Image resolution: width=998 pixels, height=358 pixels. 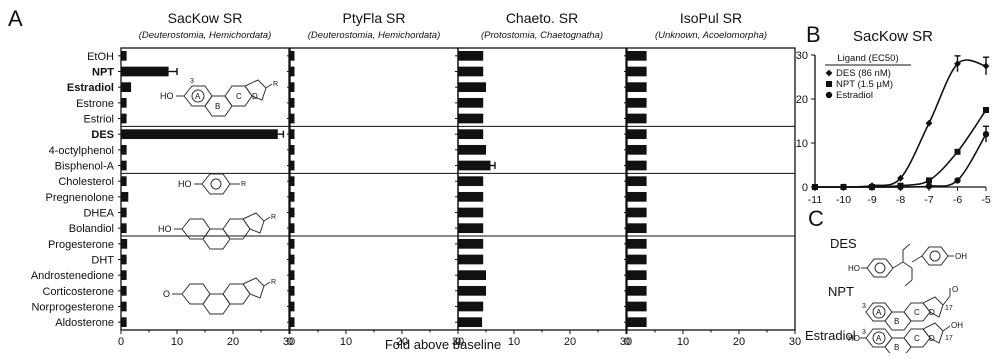 I want to click on compound-label: Estrone, so click(x=95, y=104).